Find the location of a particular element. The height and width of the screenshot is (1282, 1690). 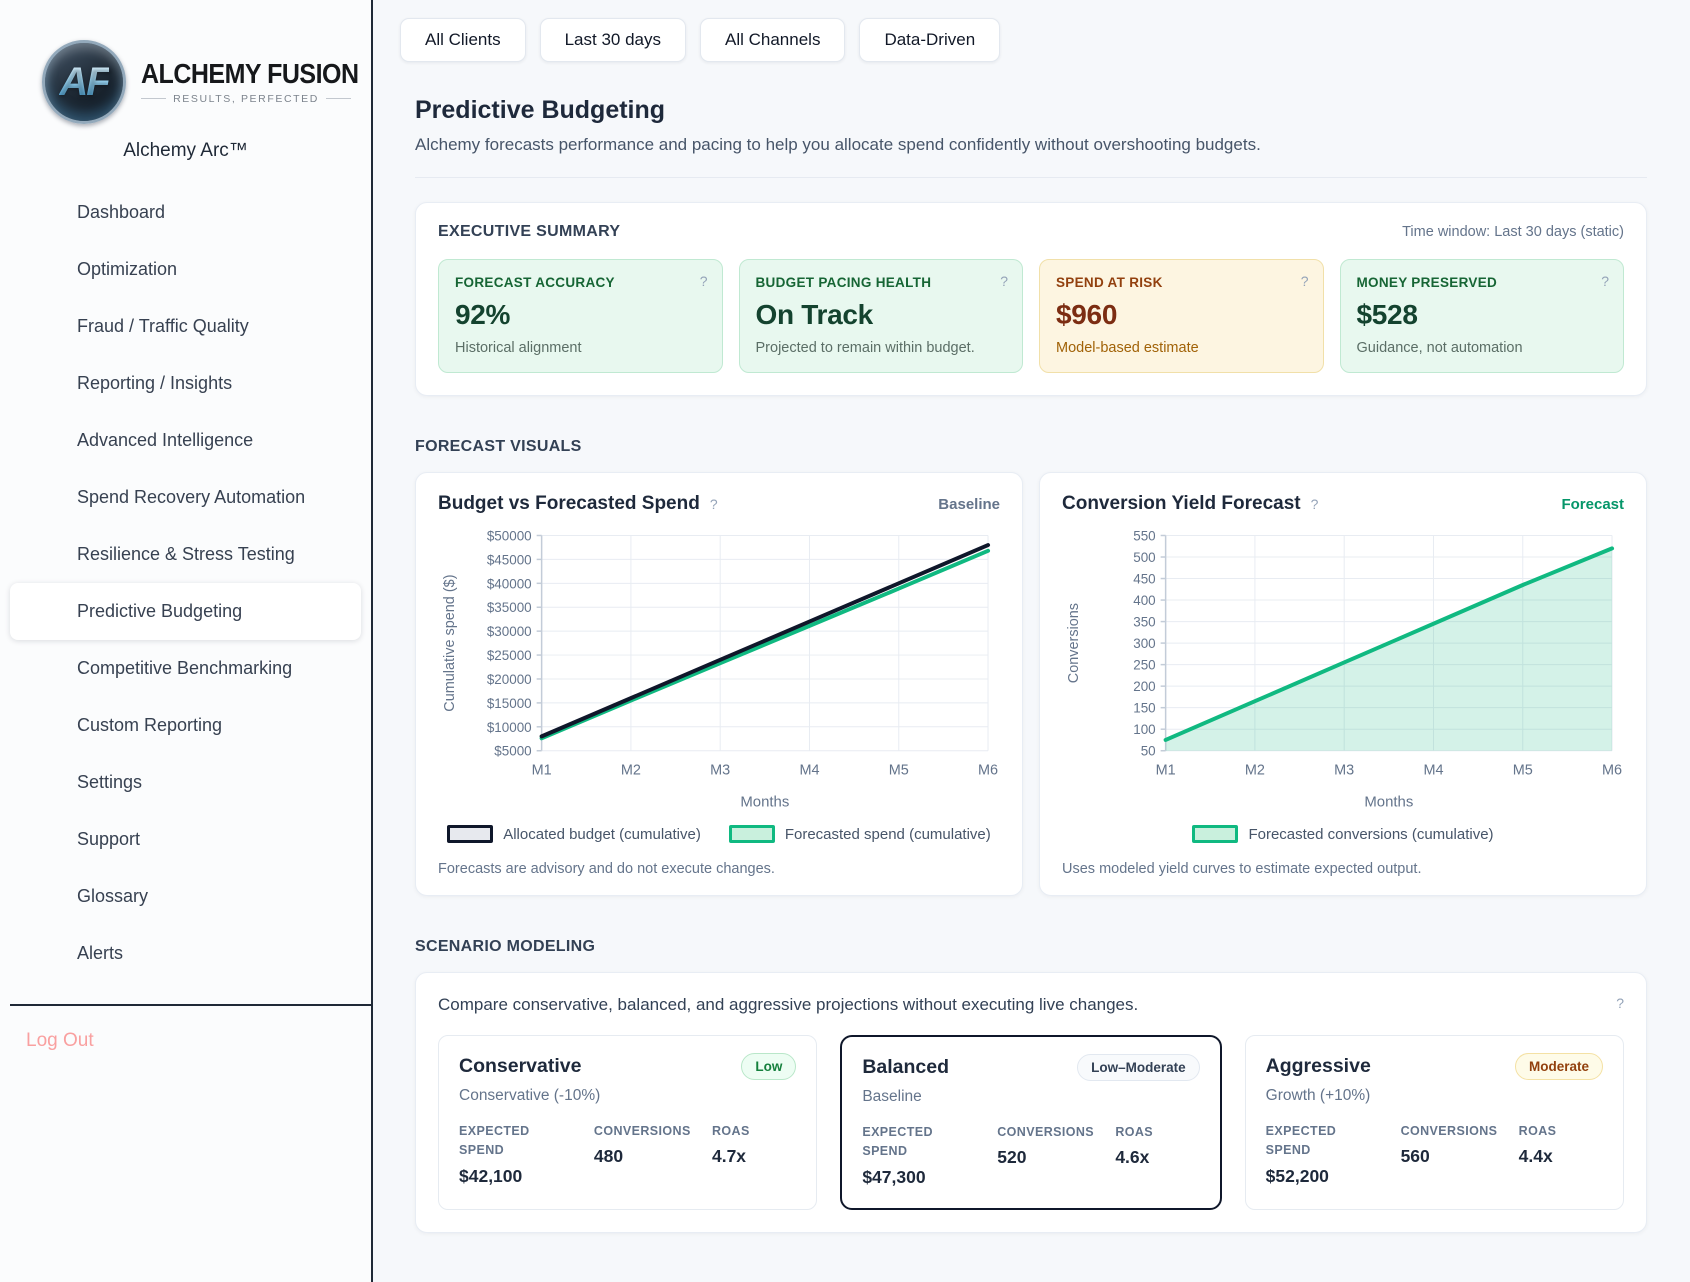

sidebar-item-competitive-benchmarking: Competitive Benchmarking is located at coordinates (185, 668).